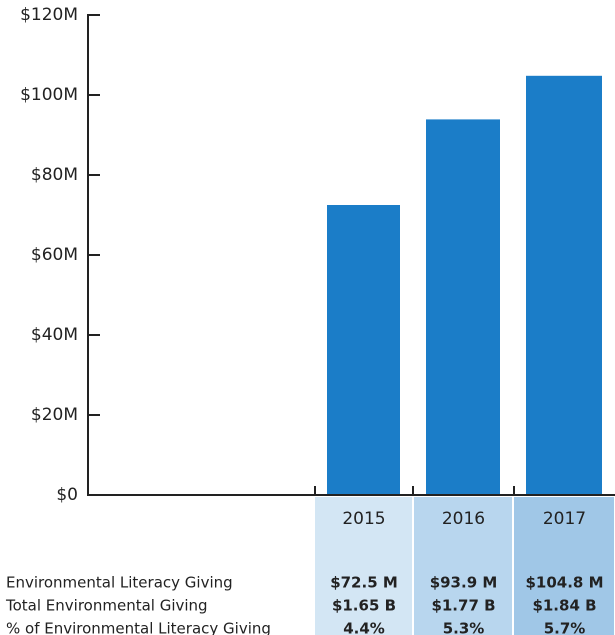  What do you see at coordinates (54, 255) in the screenshot?
I see `y-tick-label: $60M` at bounding box center [54, 255].